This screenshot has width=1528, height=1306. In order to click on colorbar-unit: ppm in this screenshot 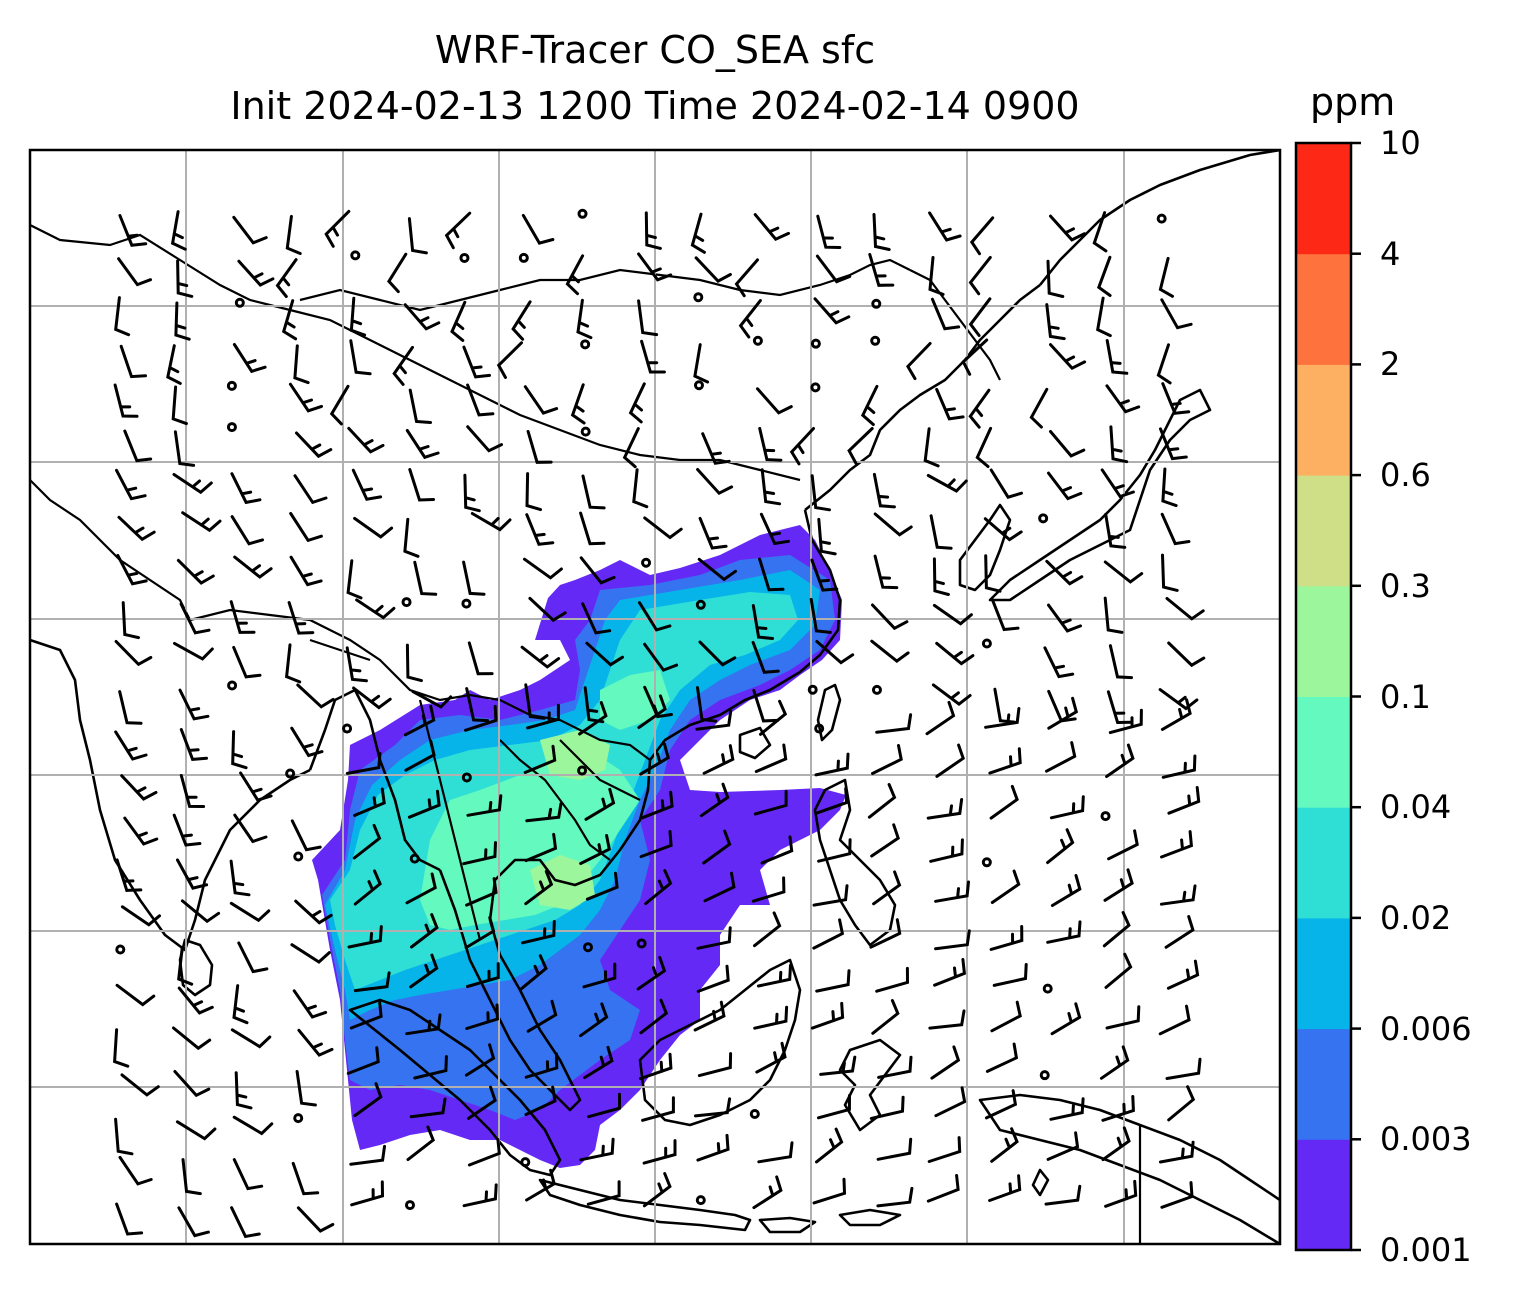, I will do `click(1353, 102)`.